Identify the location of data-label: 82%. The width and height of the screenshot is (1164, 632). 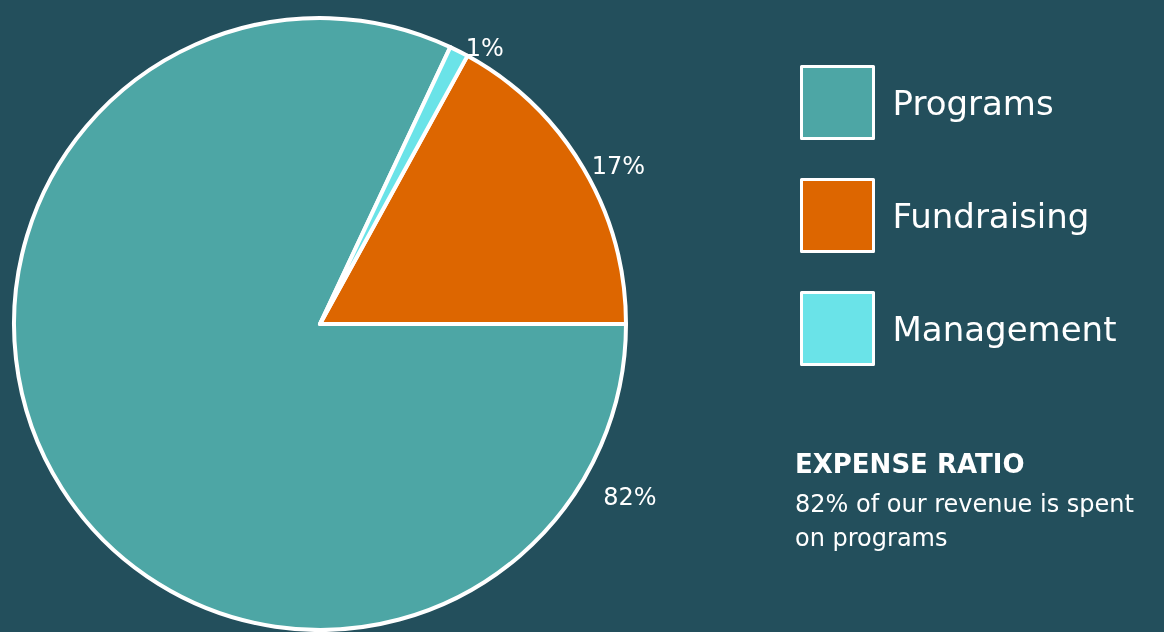
(630, 497).